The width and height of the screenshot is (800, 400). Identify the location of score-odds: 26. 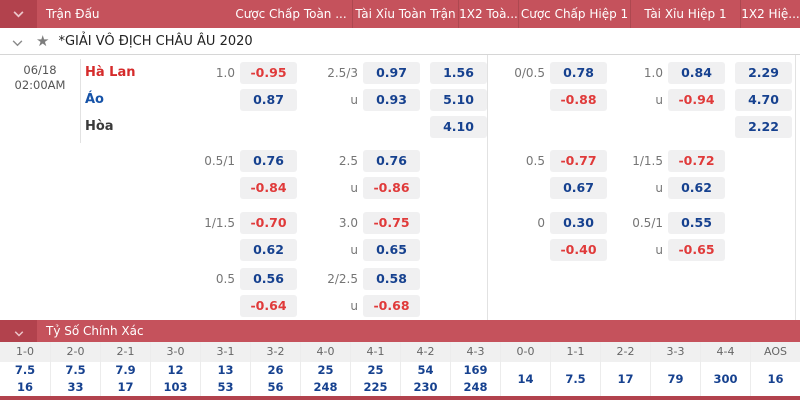
(275, 370).